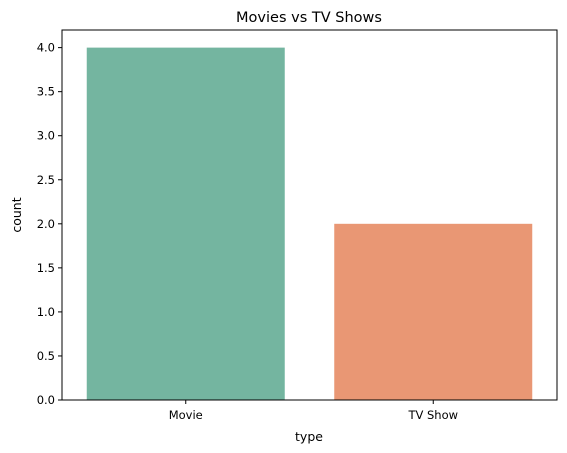  Describe the element at coordinates (46, 48) in the screenshot. I see `y-tick-label: 4.0` at that location.